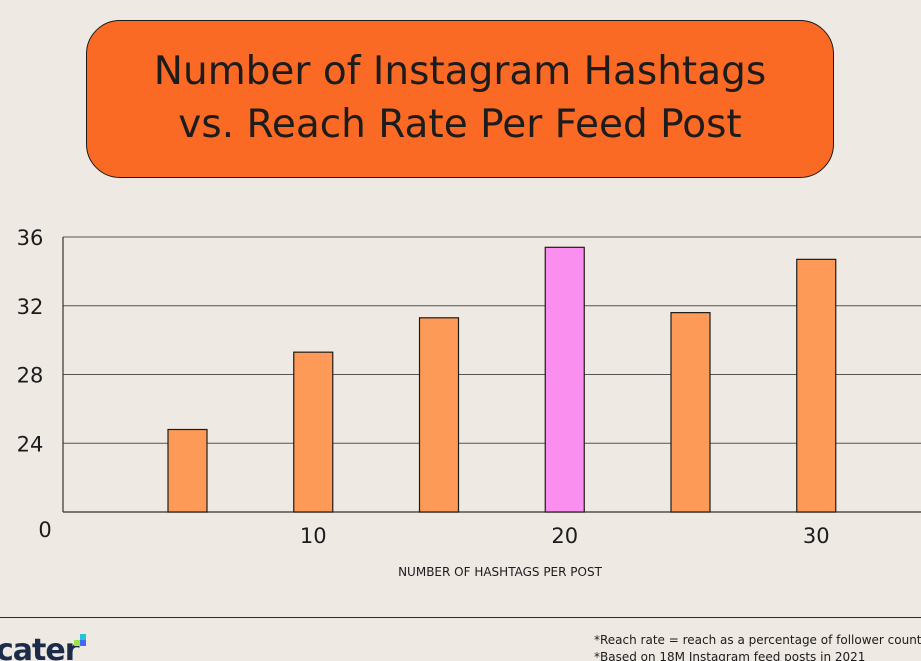 Image resolution: width=921 pixels, height=661 pixels. I want to click on bar-5-hashtags, so click(187, 470).